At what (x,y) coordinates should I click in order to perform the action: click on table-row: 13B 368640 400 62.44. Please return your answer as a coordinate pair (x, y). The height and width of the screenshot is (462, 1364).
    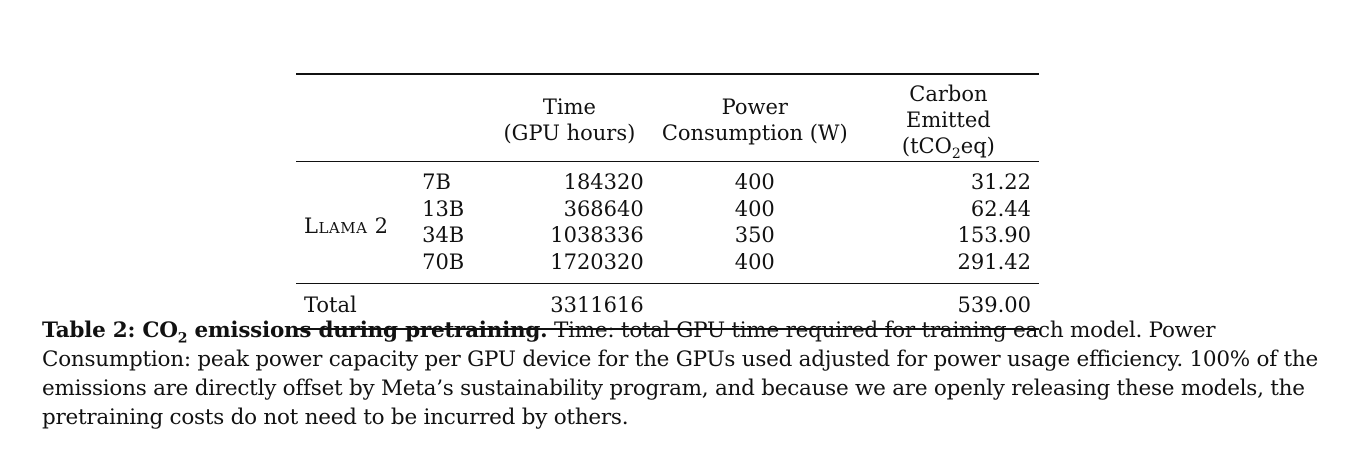
    Looking at the image, I should click on (667, 209).